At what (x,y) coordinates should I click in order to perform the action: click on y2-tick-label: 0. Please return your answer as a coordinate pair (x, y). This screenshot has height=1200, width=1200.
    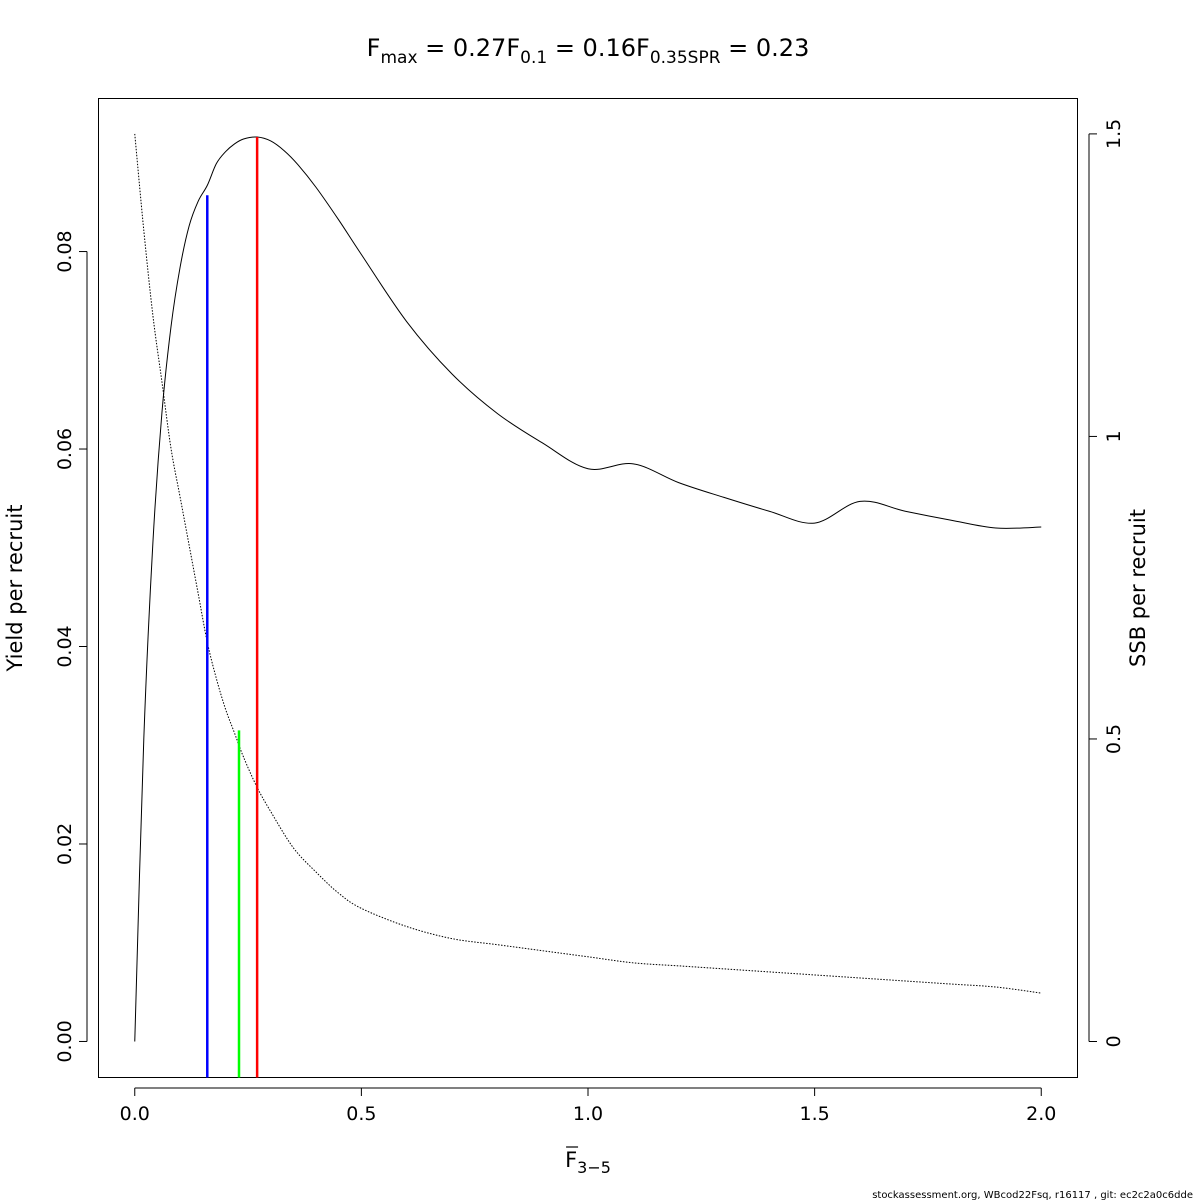
    Looking at the image, I should click on (1114, 1041).